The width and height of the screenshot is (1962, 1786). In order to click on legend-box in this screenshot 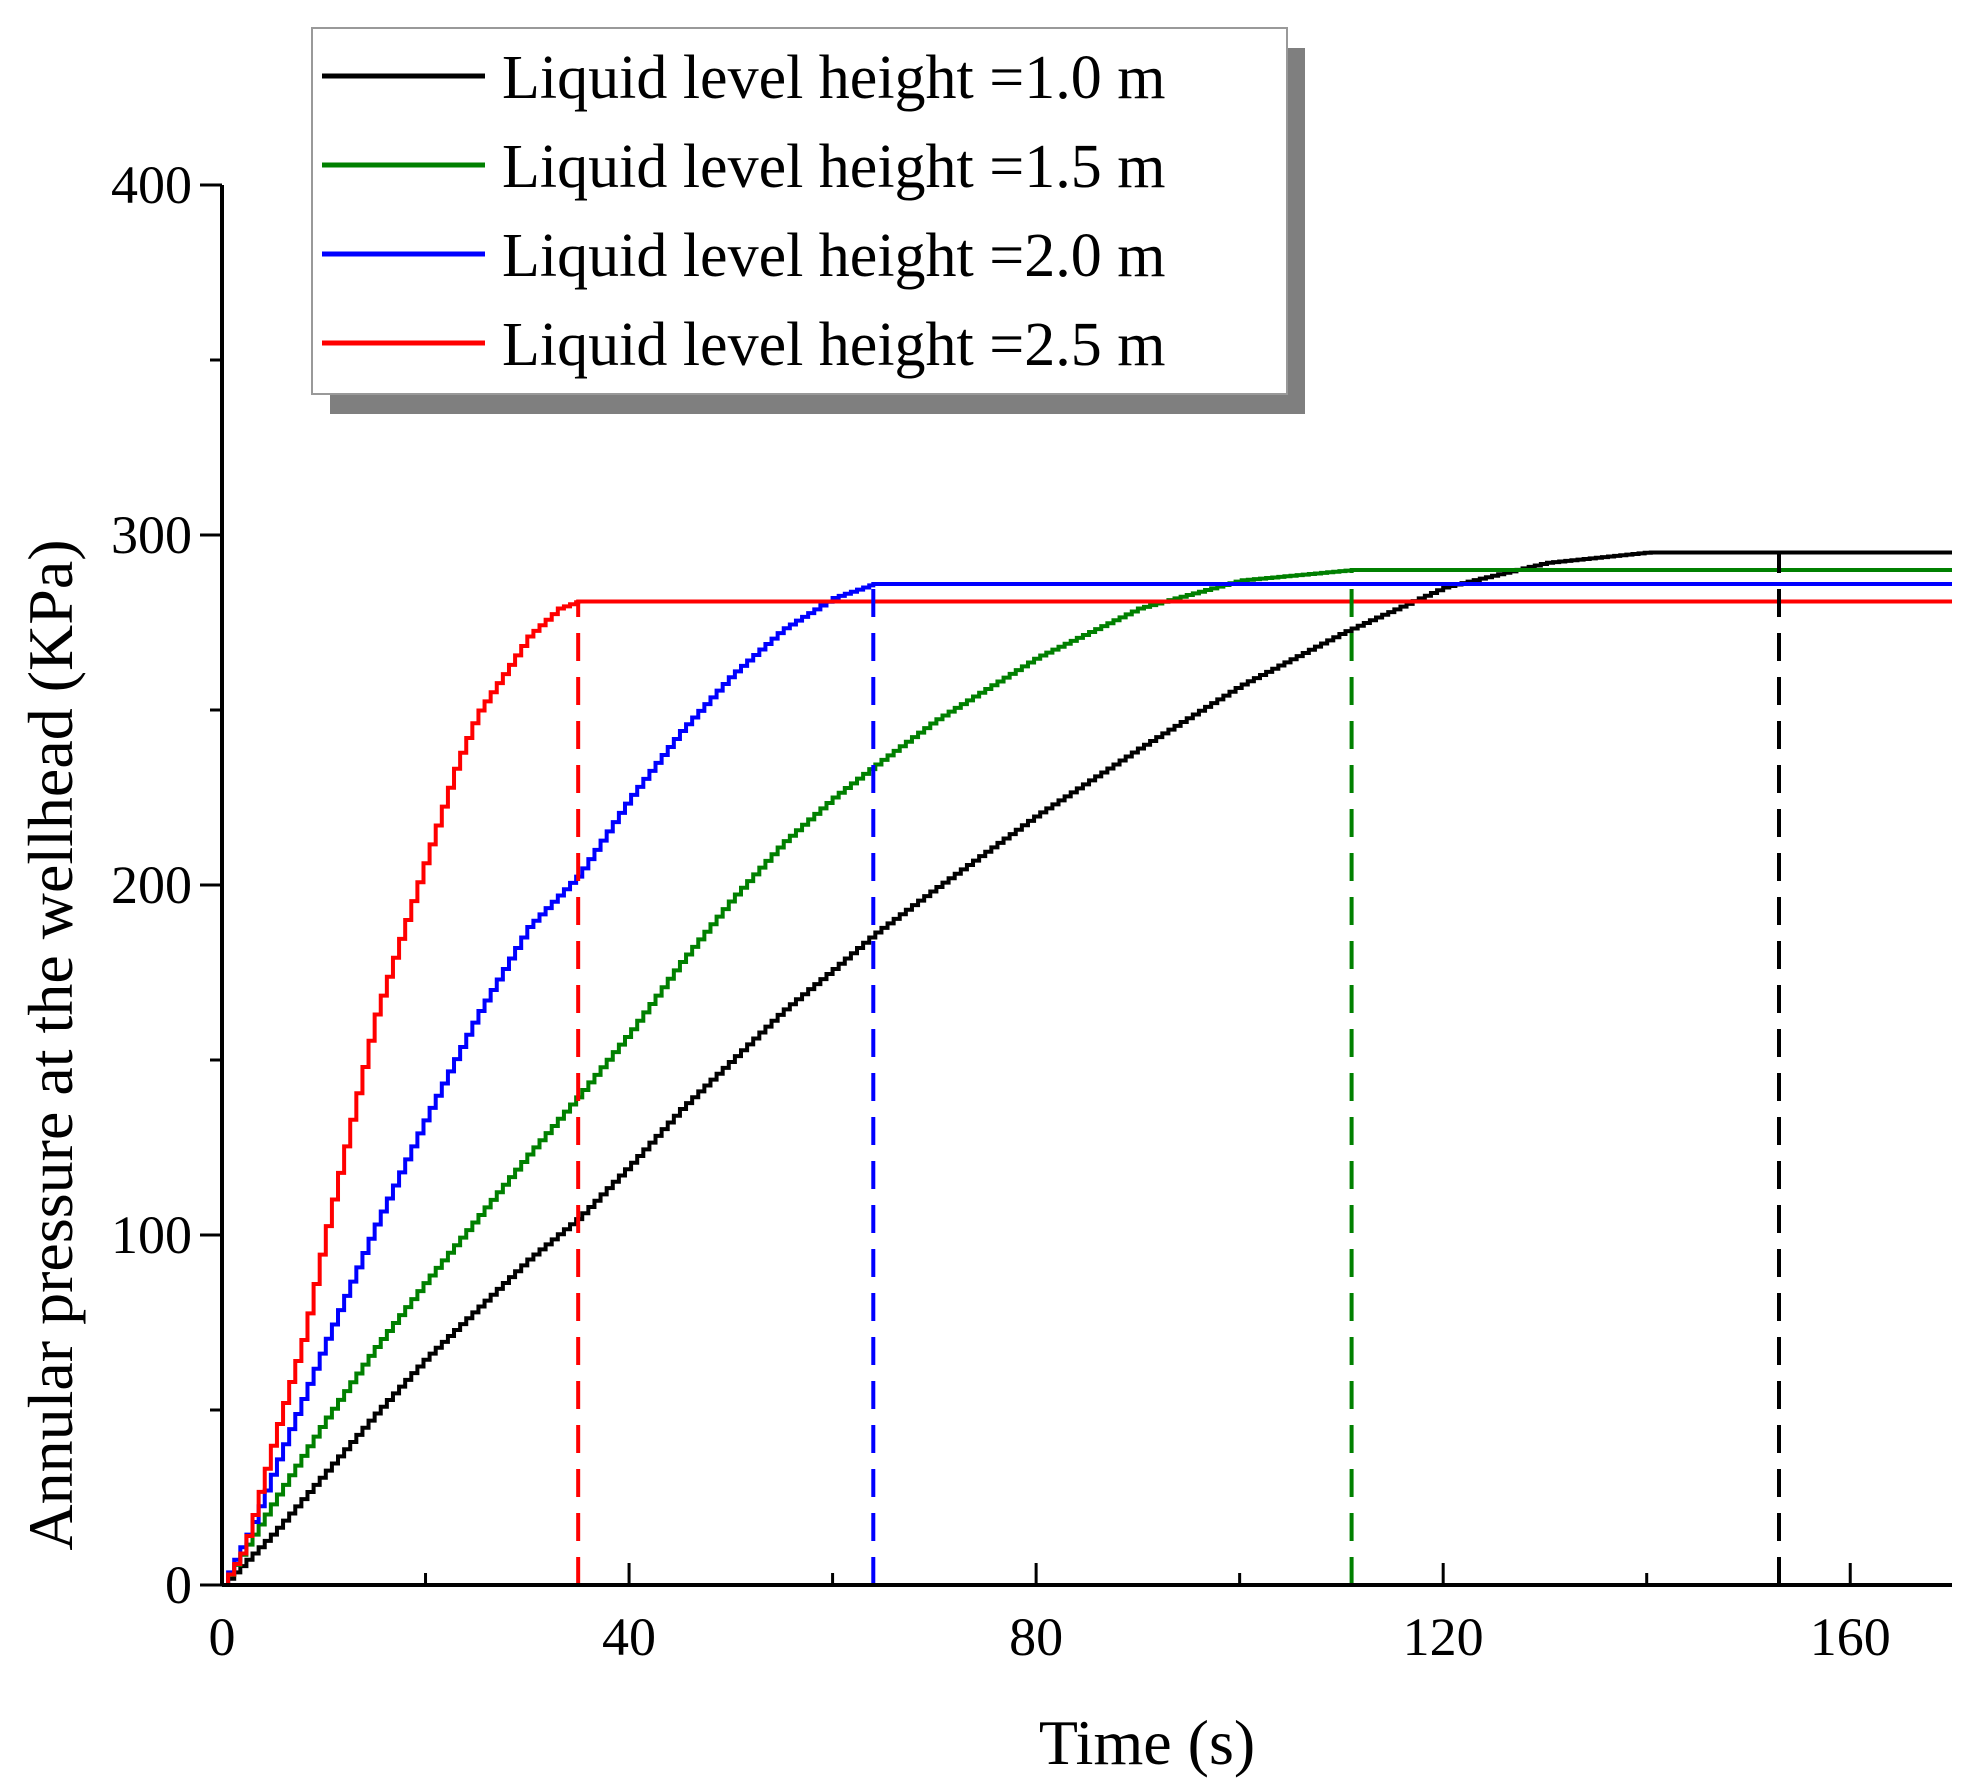, I will do `click(799, 211)`.